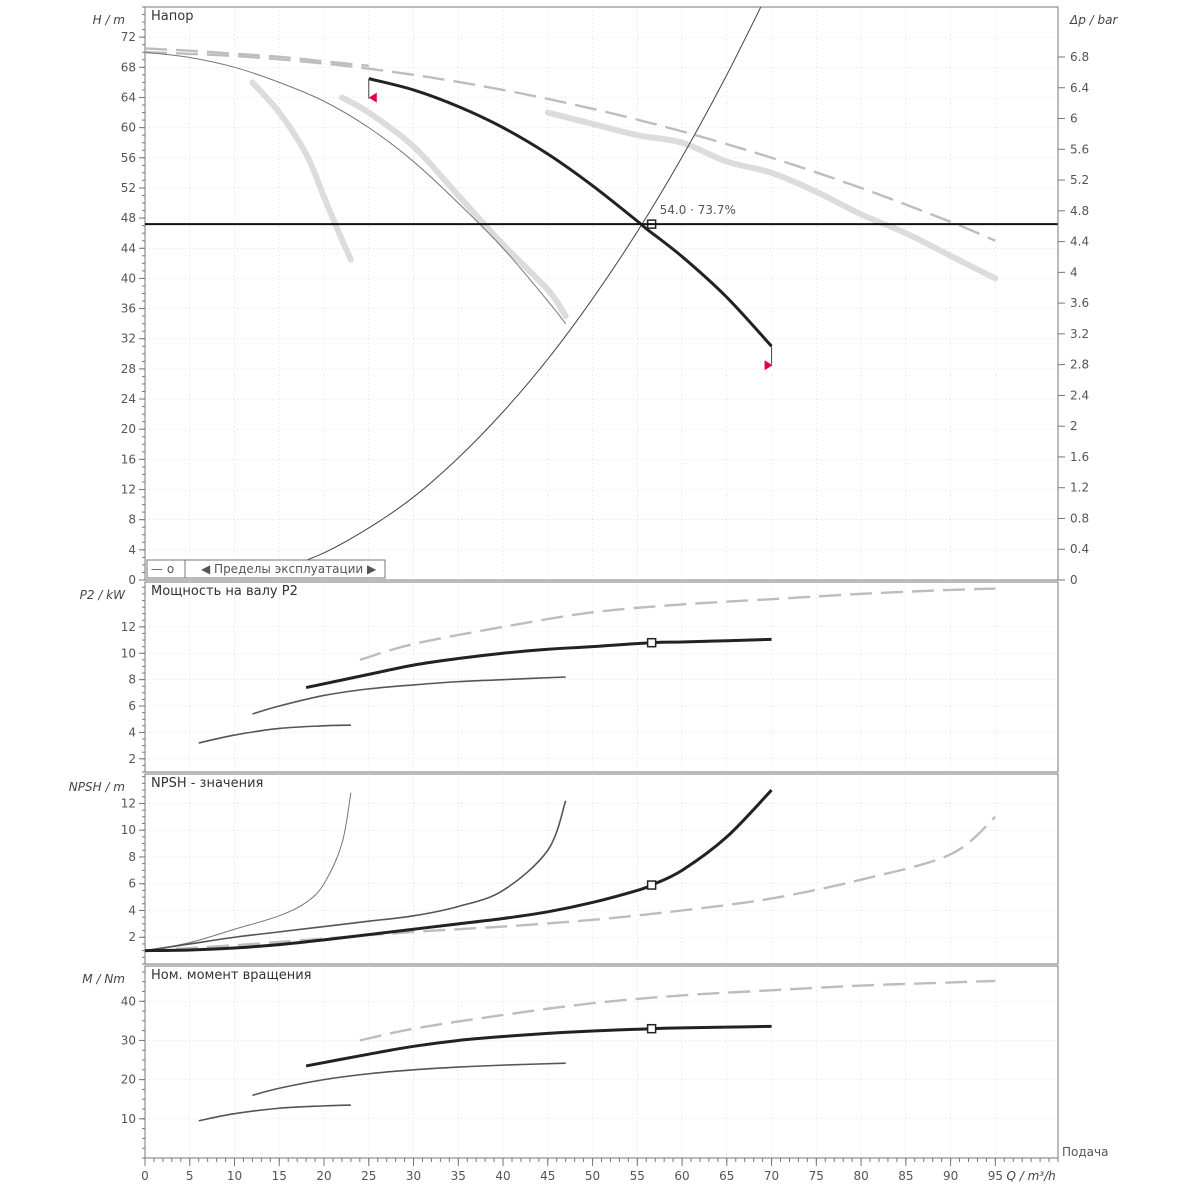 The height and width of the screenshot is (1204, 1200). Describe the element at coordinates (162, 569) in the screenshot. I see `legend-item-1: — o` at that location.